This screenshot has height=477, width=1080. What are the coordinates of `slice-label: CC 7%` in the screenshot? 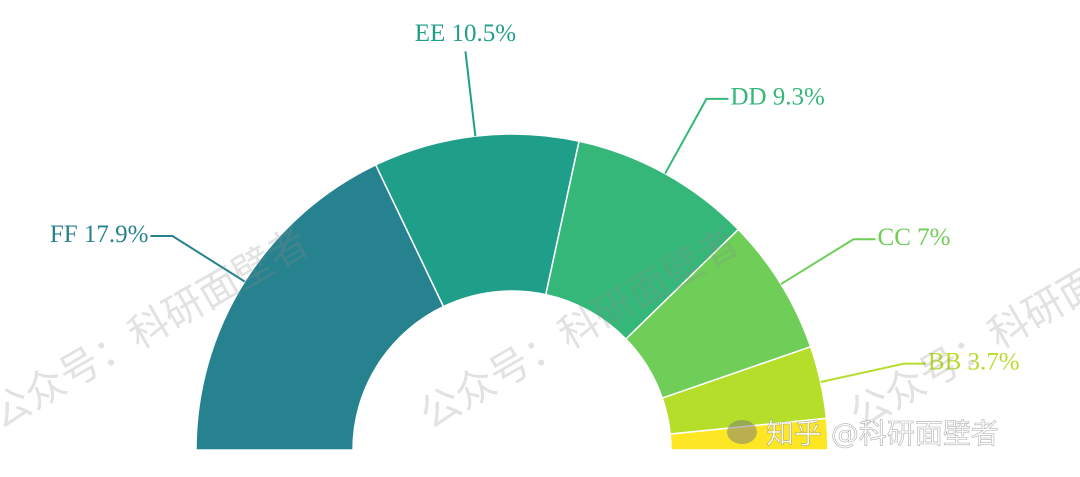 It's located at (914, 237).